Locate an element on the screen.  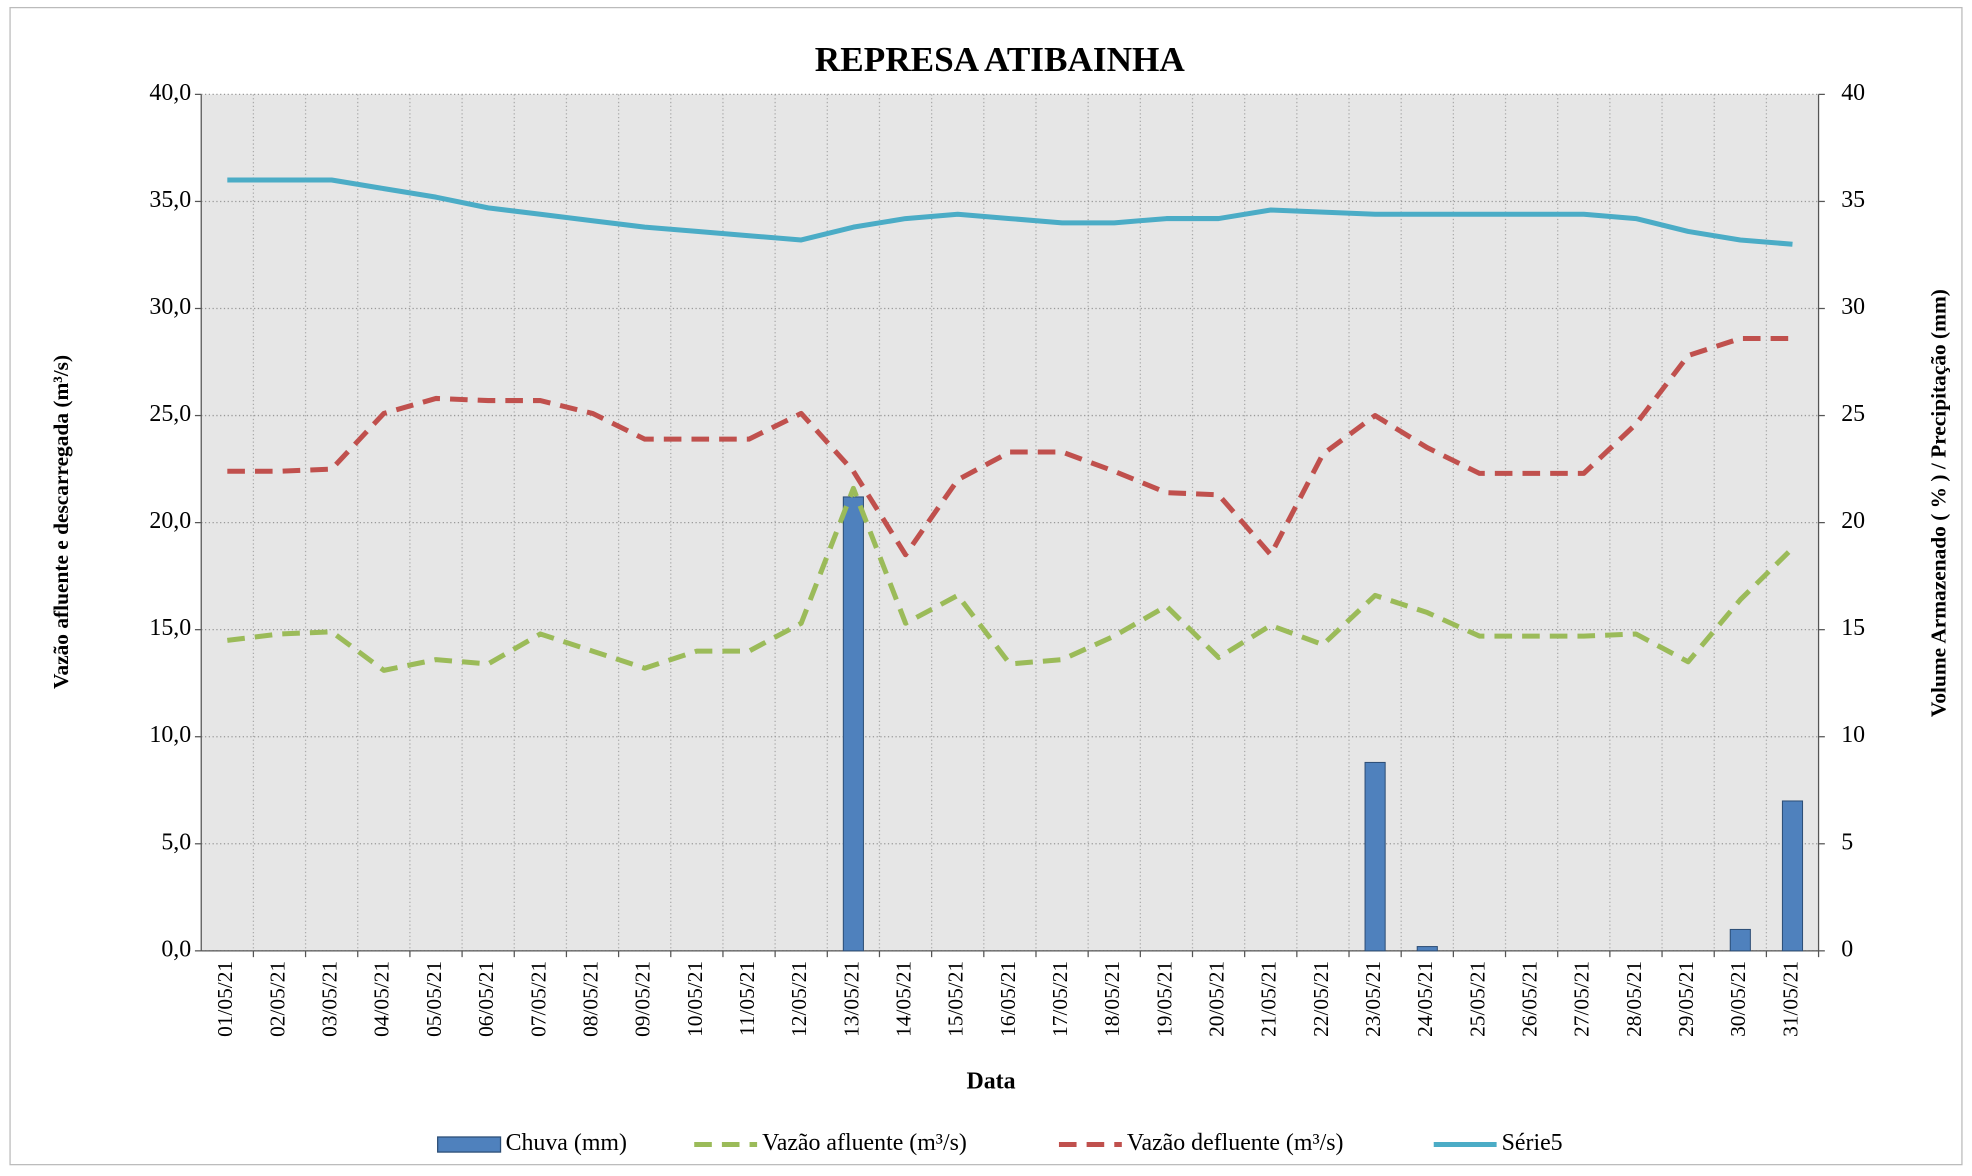
legend-label: Chuva (mm) is located at coordinates (566, 1143).